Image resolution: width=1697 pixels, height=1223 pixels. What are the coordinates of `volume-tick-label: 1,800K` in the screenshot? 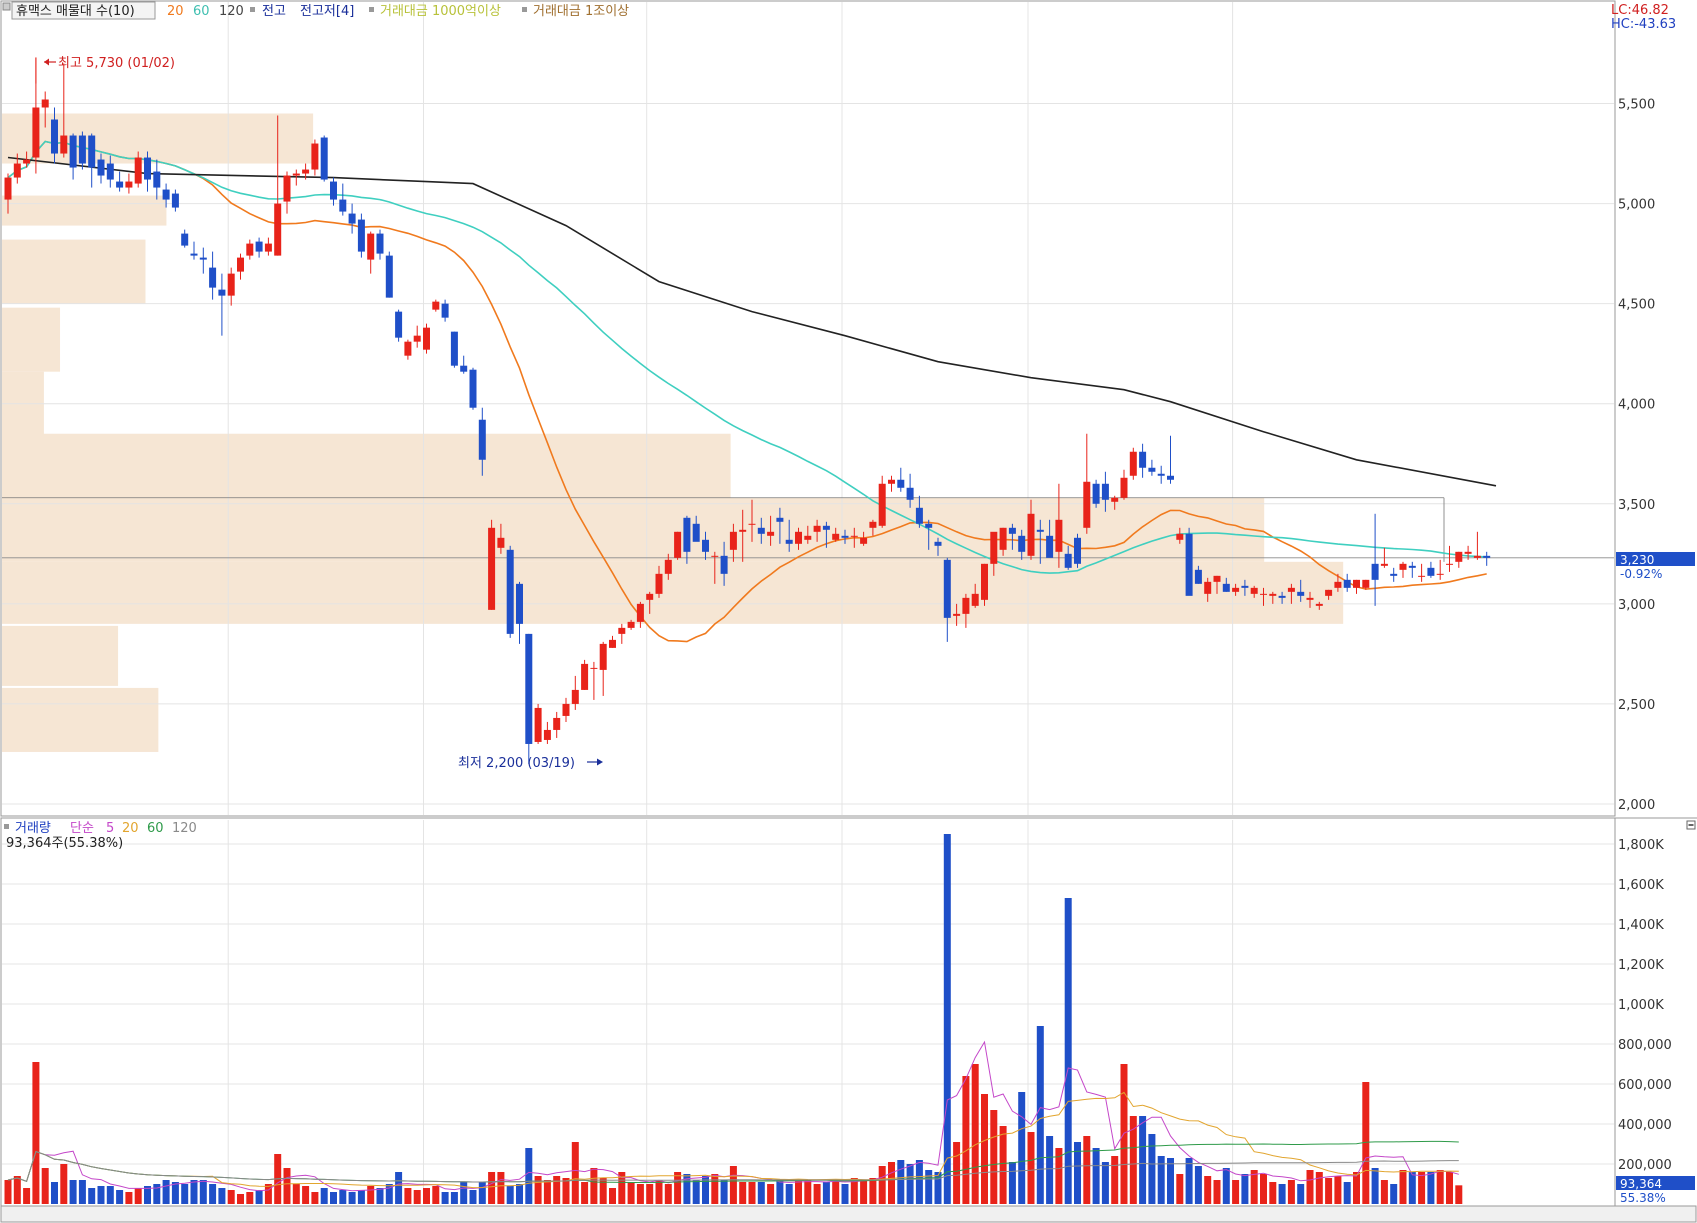 It's located at (1641, 845).